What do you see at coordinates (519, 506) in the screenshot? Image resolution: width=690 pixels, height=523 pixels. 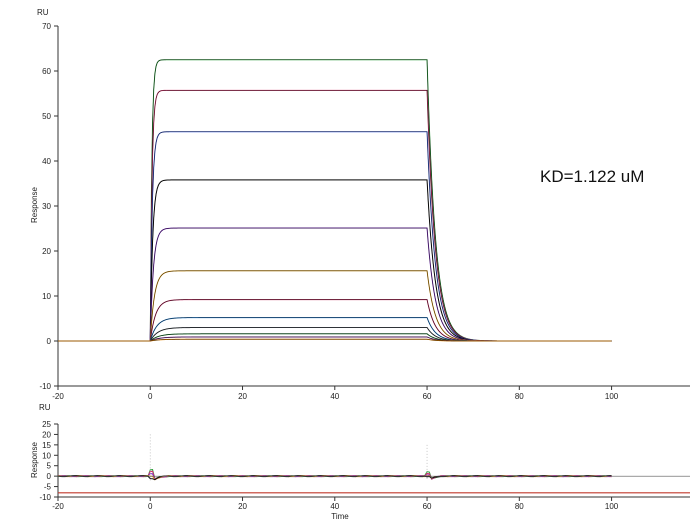 I see `residual-x-tick-label: 80` at bounding box center [519, 506].